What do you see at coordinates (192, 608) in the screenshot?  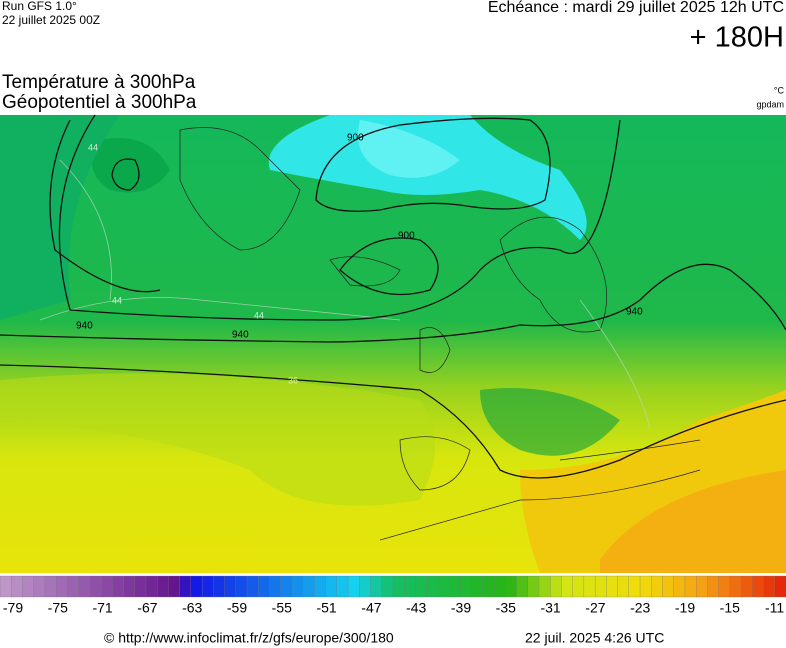 I see `colorbar-label: -63` at bounding box center [192, 608].